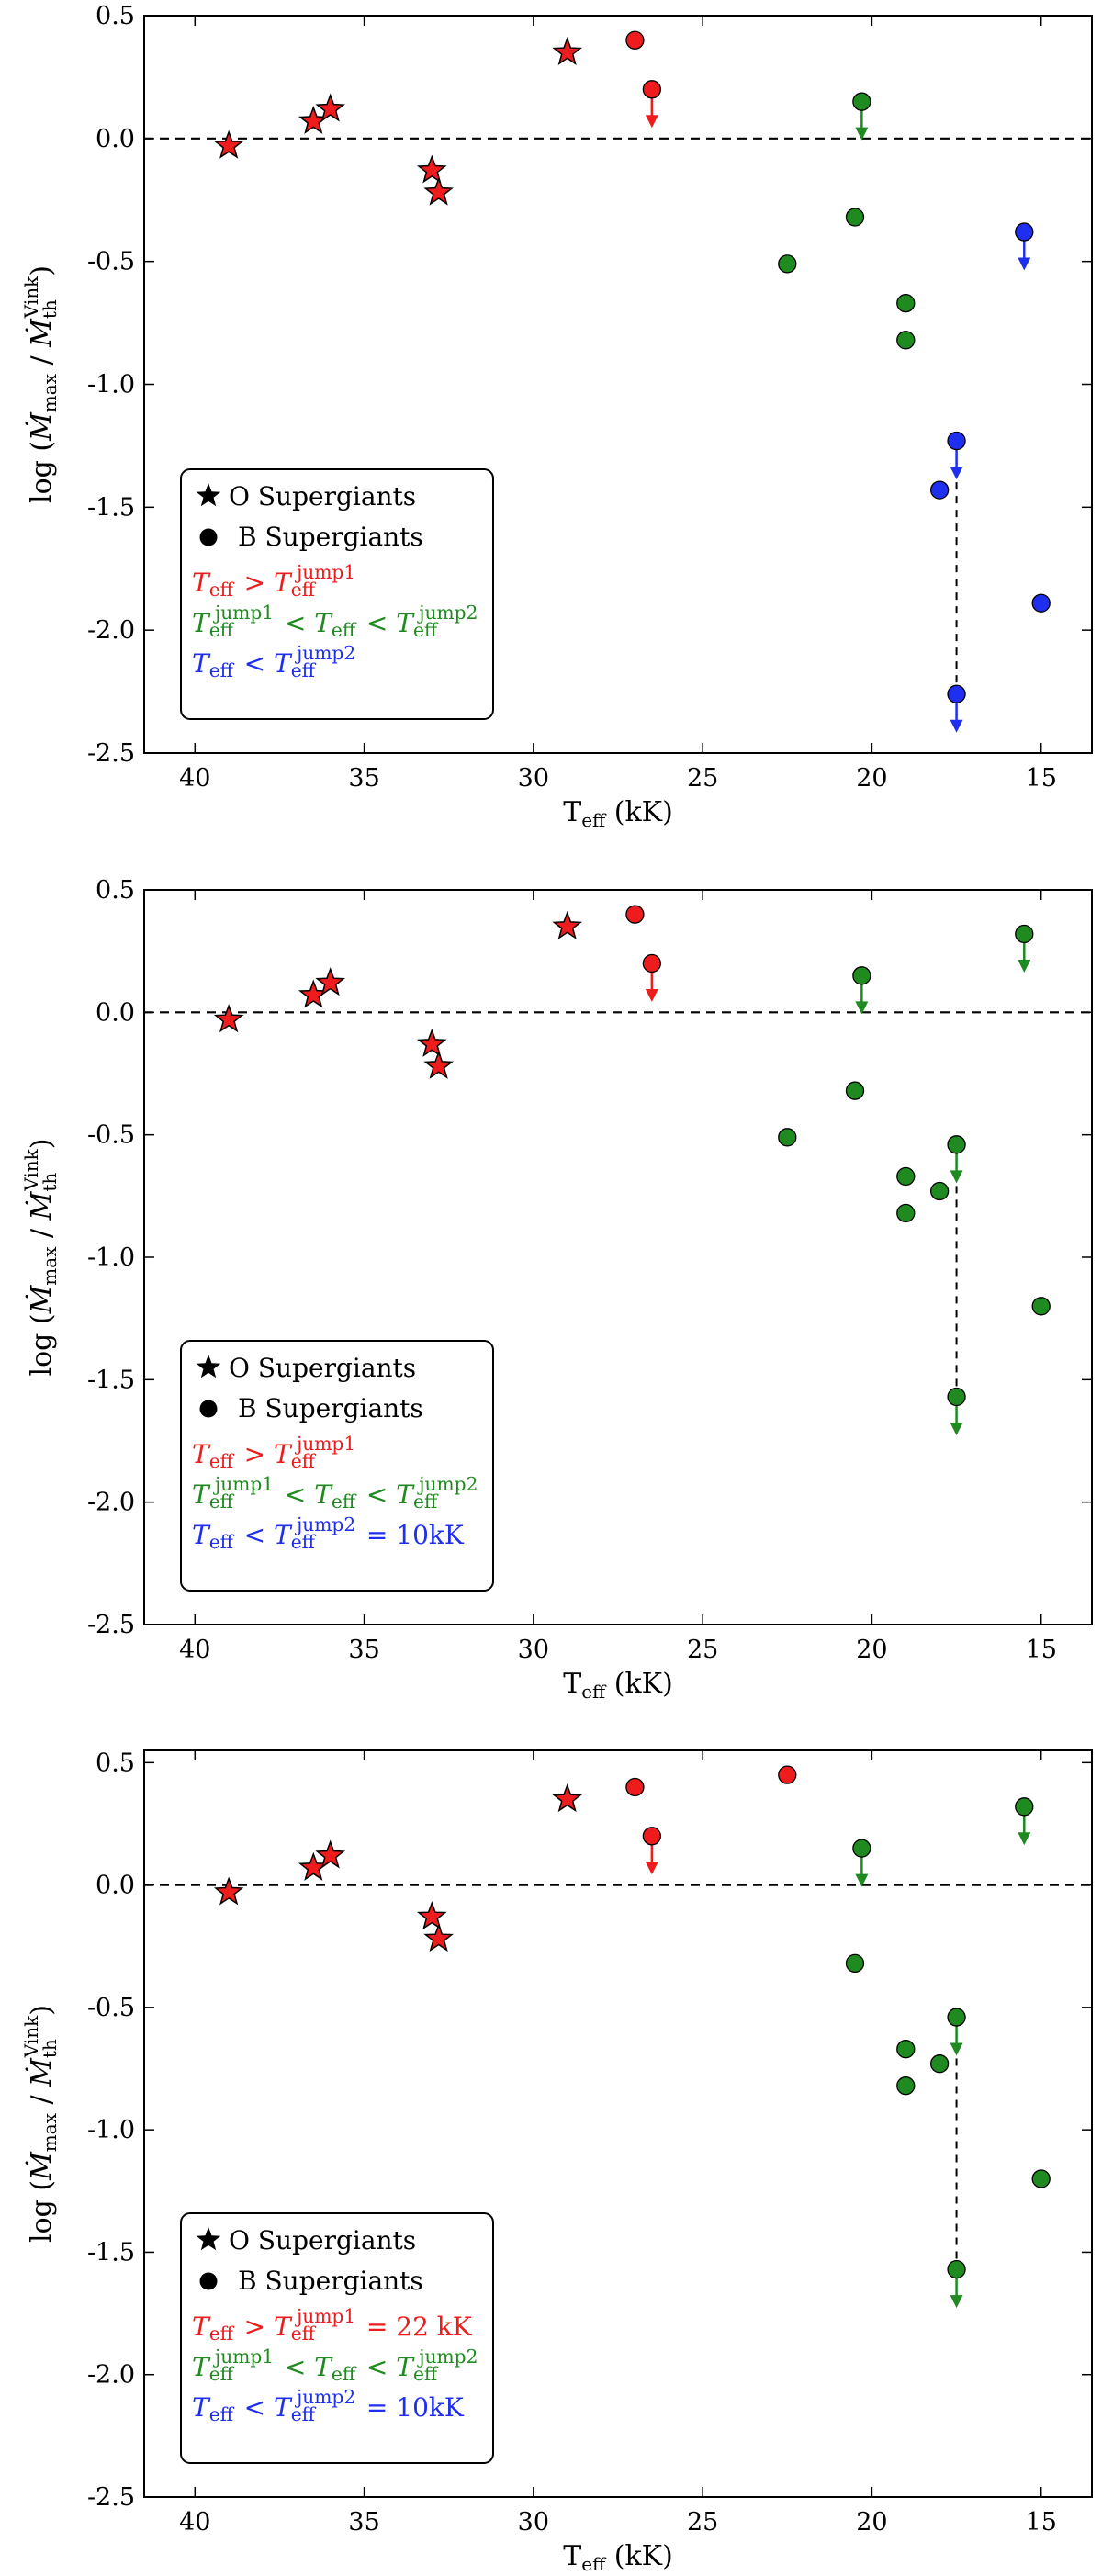 This screenshot has height=2576, width=1102. I want to click on legend-entry-label: Teff > Teffjump1 = 22 kK, so click(332, 2325).